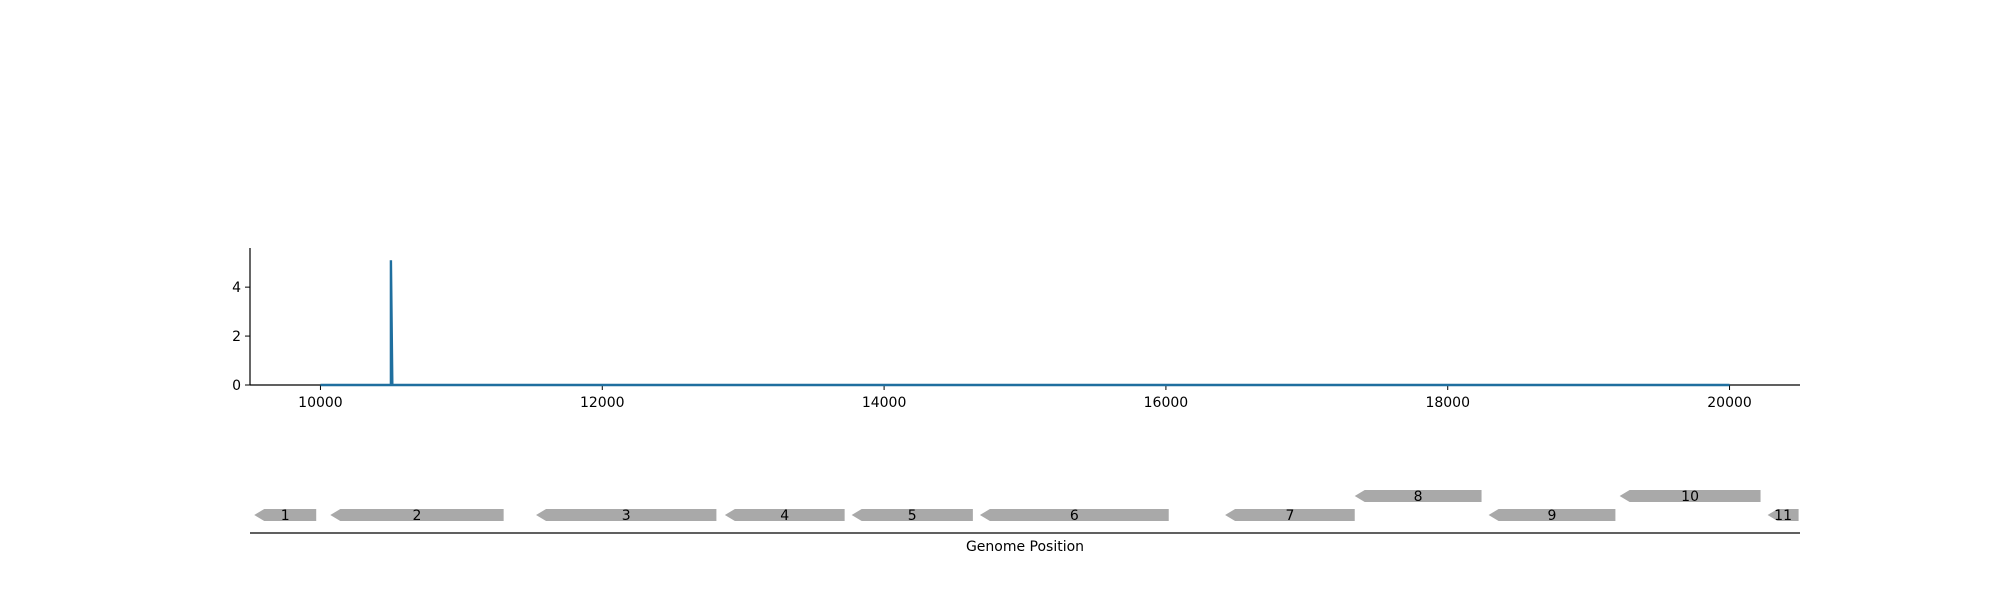  I want to click on gene-label-2: 2, so click(417, 516).